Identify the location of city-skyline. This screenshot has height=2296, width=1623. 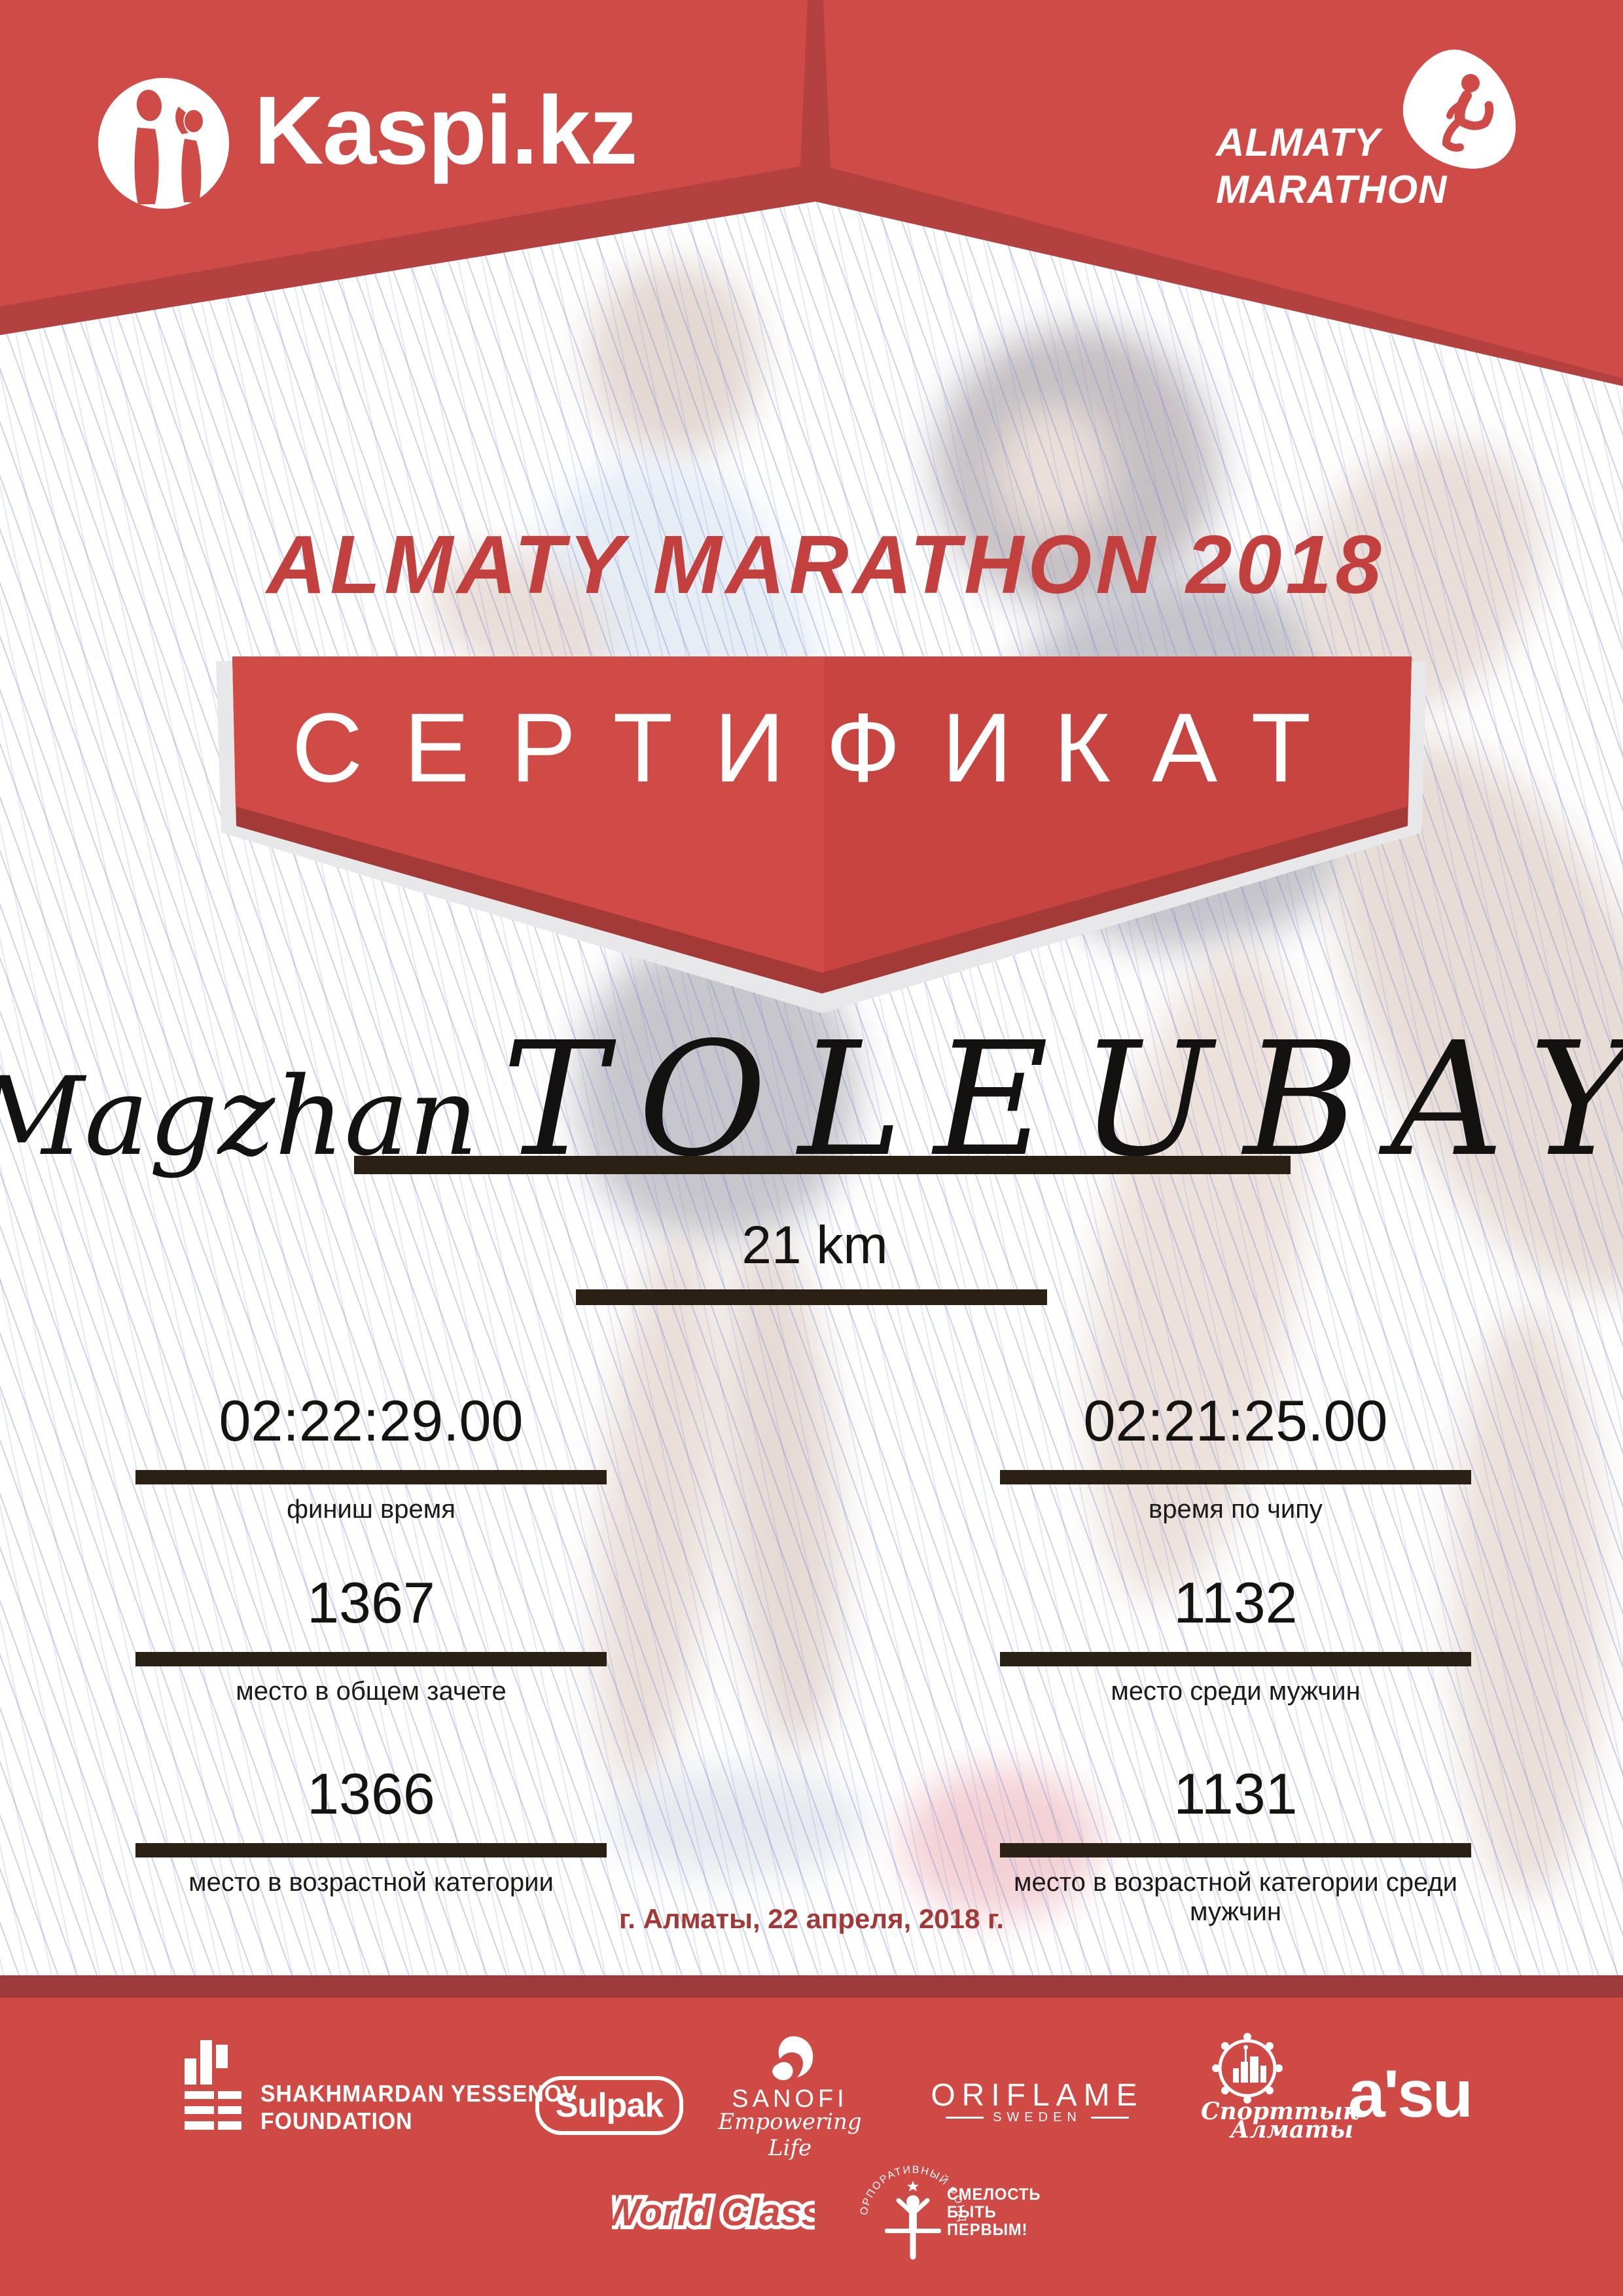
(1249, 2064).